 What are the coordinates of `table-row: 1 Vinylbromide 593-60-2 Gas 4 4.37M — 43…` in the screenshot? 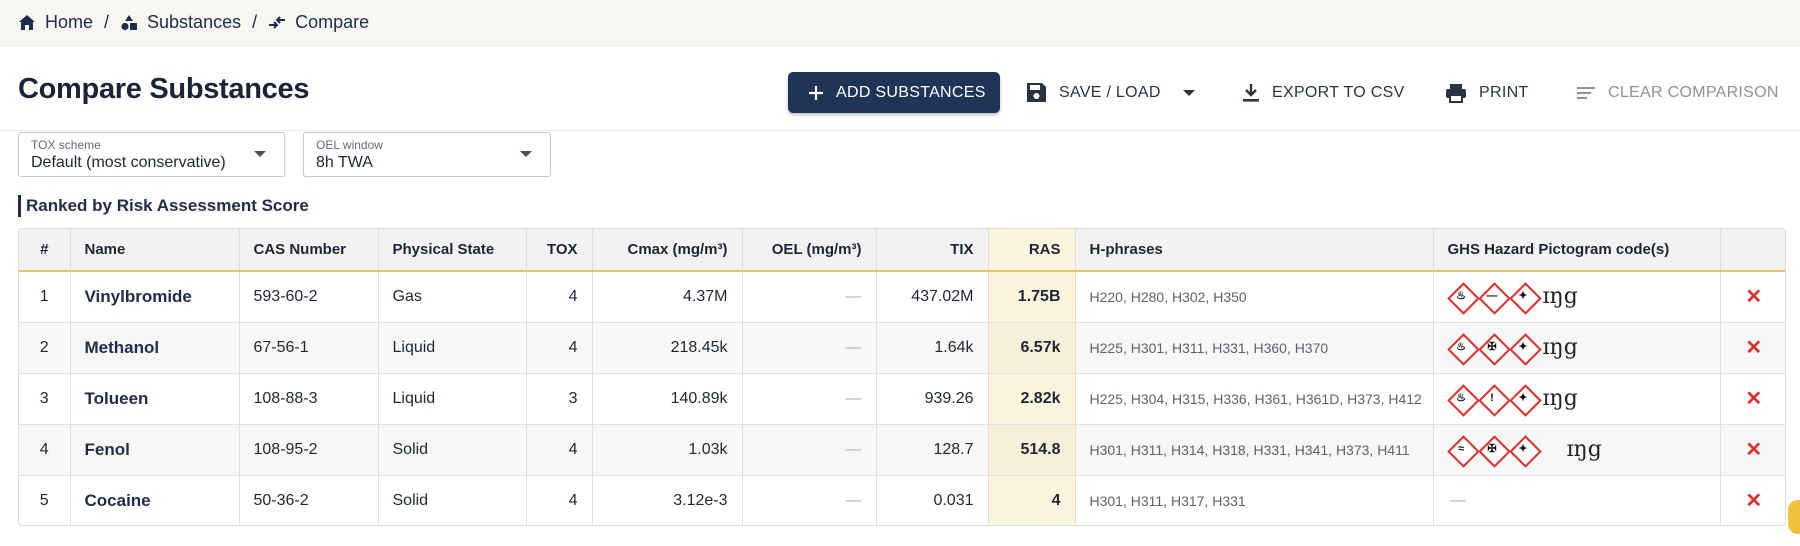 It's located at (902, 296).